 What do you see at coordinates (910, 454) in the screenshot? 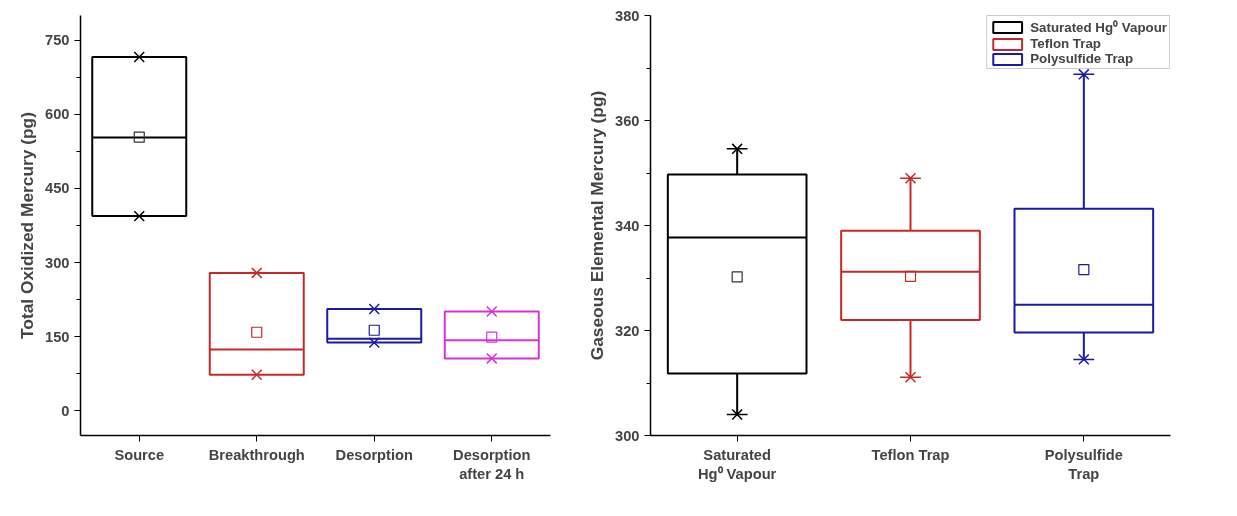
I see `x-tick-label: Teflon Trap` at bounding box center [910, 454].